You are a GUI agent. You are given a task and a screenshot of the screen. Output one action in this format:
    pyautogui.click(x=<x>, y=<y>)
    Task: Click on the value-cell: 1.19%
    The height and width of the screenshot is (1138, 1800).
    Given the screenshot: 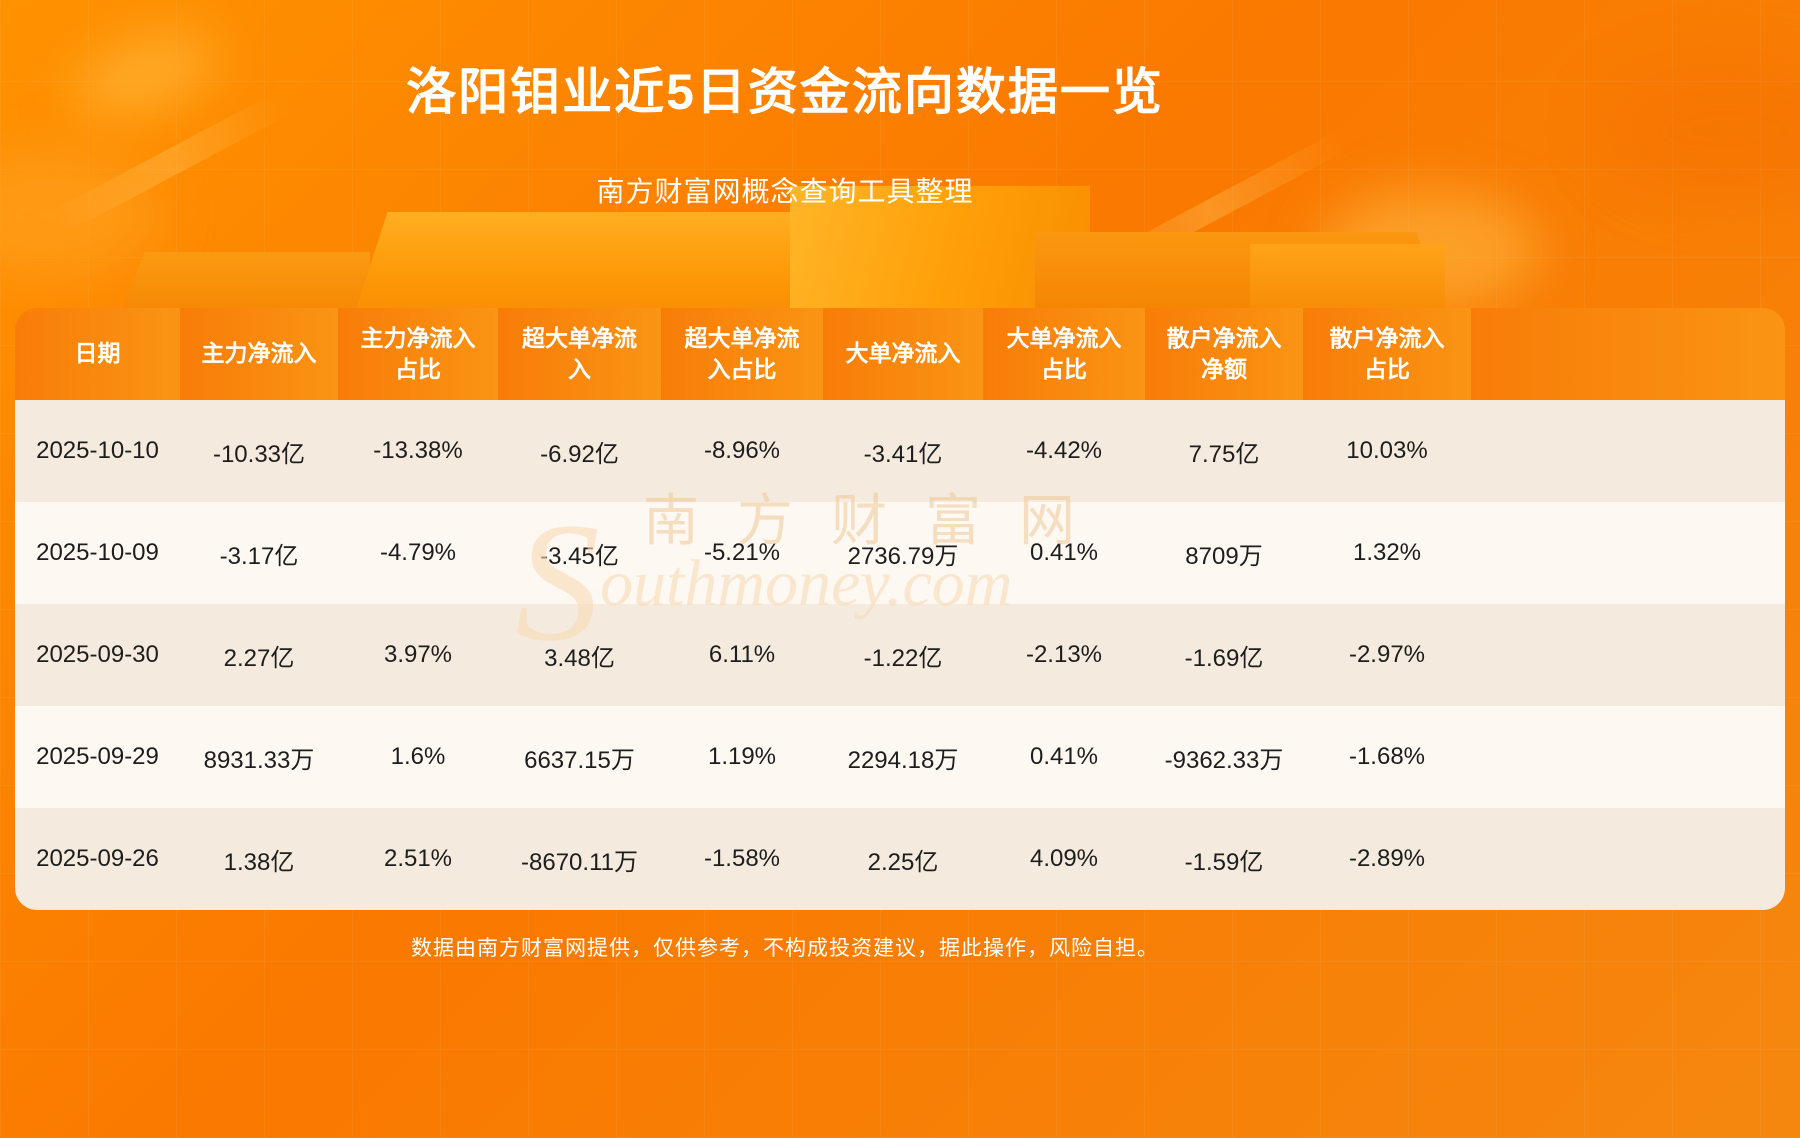 What is the action you would take?
    pyautogui.click(x=742, y=757)
    